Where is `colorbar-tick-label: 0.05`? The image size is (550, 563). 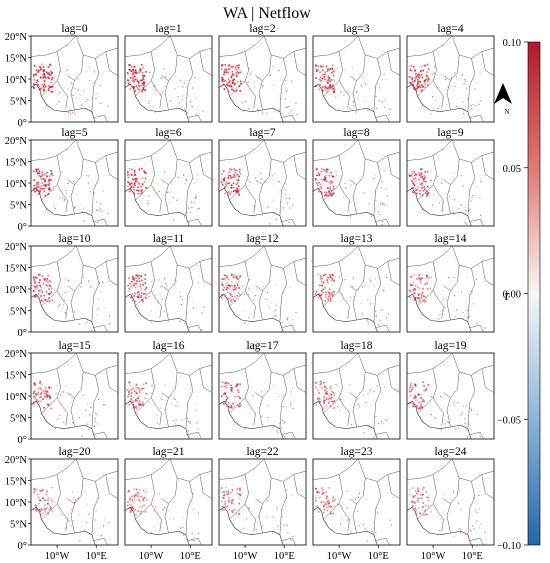
colorbar-tick-label: 0.05 is located at coordinates (512, 169).